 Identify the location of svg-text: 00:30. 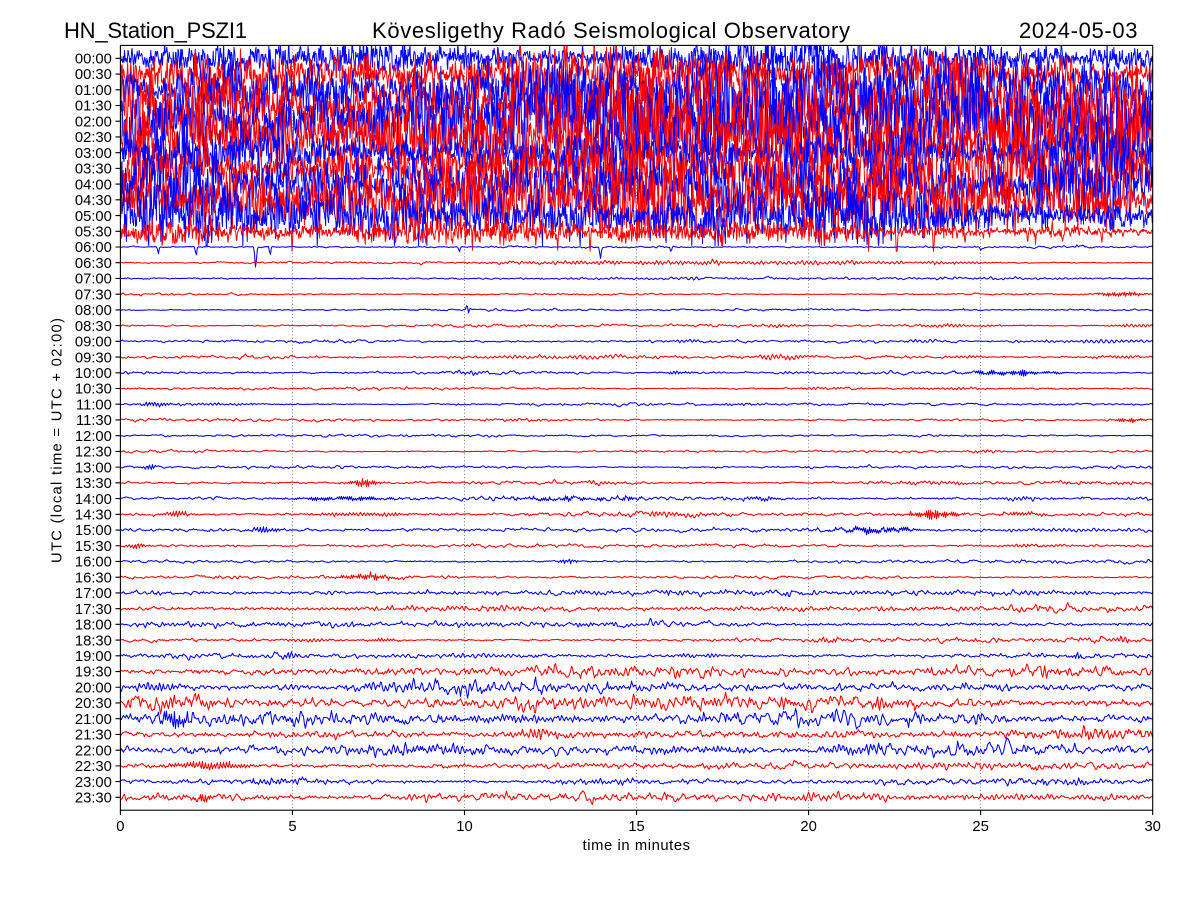
(93, 75).